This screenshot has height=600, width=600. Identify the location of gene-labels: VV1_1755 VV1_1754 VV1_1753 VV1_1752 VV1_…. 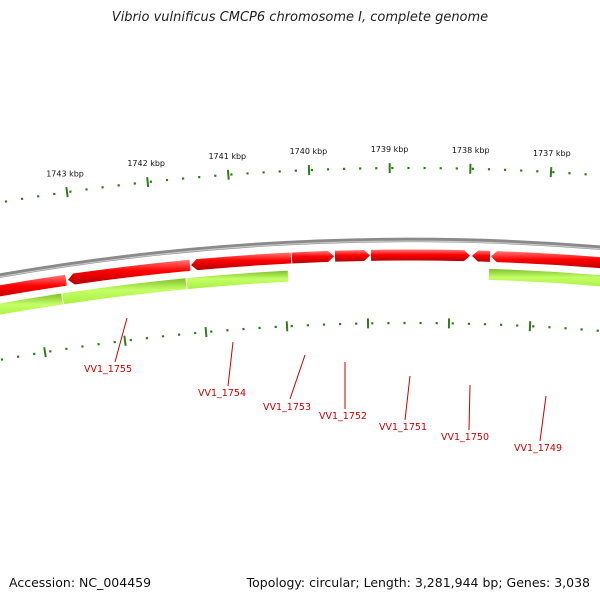
(323, 409).